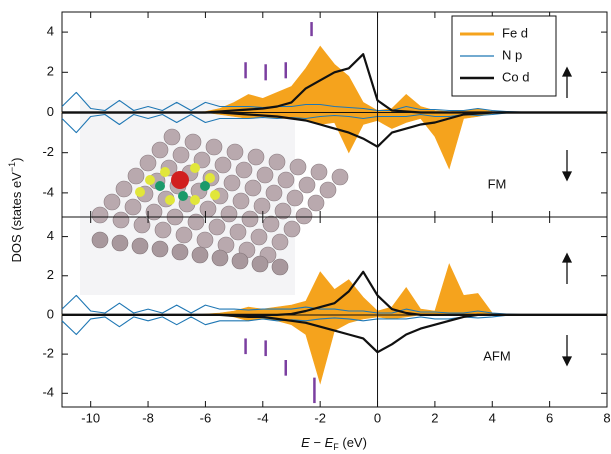  I want to click on y-axis-label: DOS (states eV−1), so click(15, 210).